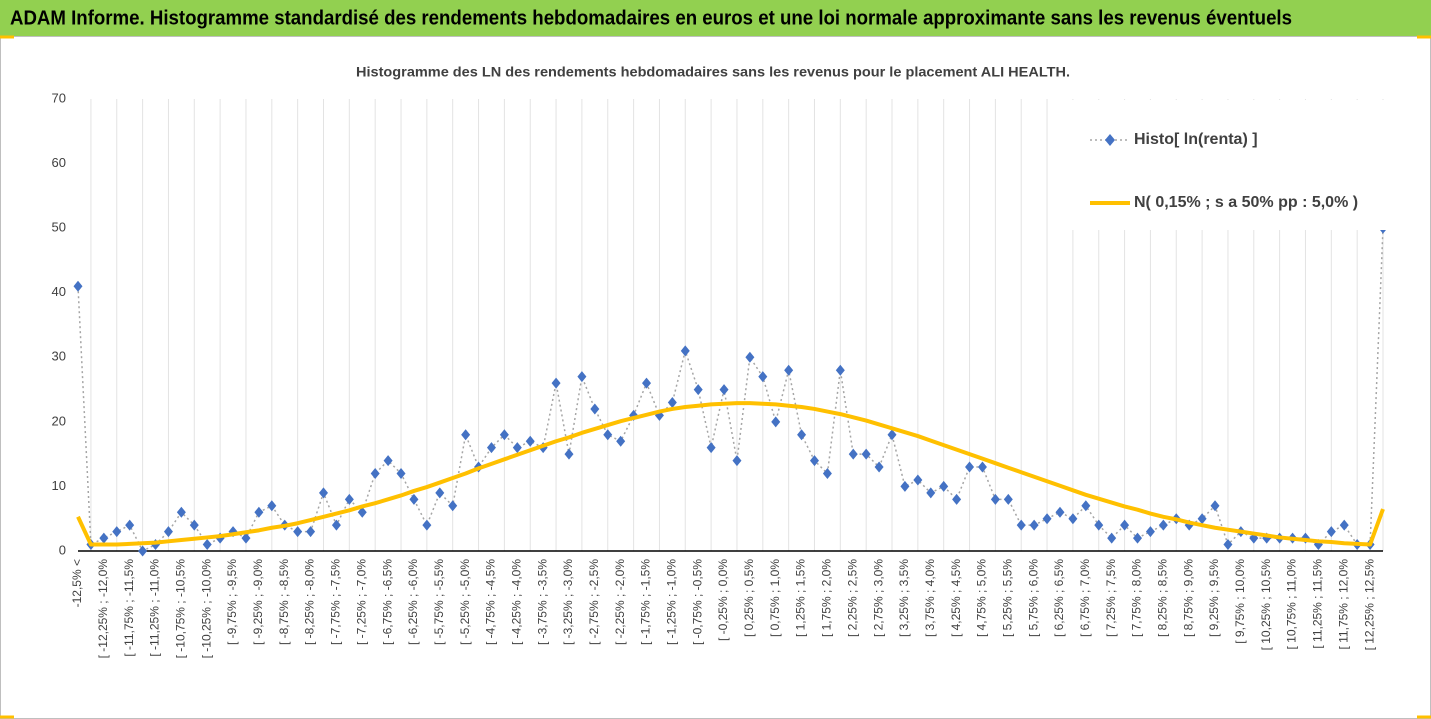 This screenshot has width=1431, height=719. Describe the element at coordinates (258, 602) in the screenshot. I see `x-tick-label: [ -9,25% ; -9,0%` at that location.